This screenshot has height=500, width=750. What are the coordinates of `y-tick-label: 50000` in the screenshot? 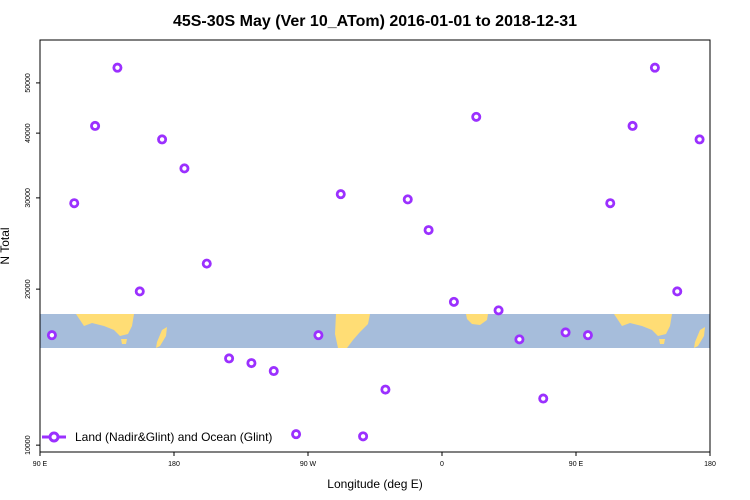 It's located at (28, 83).